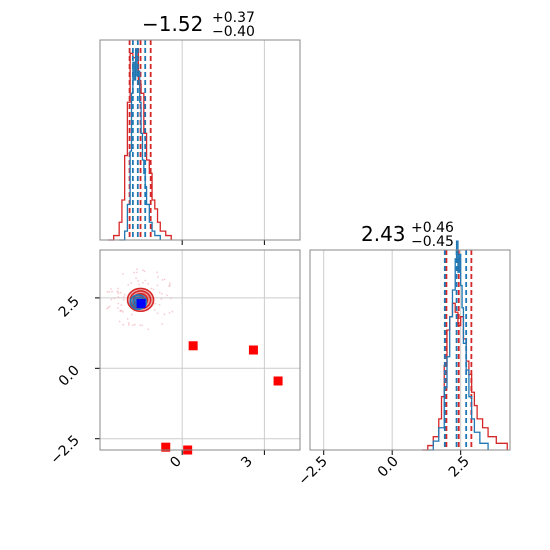 The image size is (550, 550). What do you see at coordinates (172, 24) in the screenshot?
I see `top-left-title-value: −1.52` at bounding box center [172, 24].